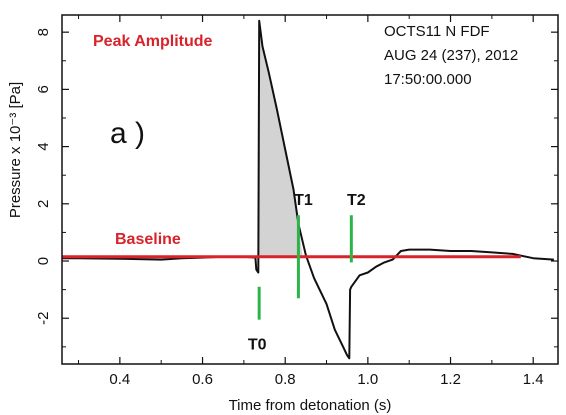 The image size is (566, 415). Describe the element at coordinates (127, 133) in the screenshot. I see `panel-label: a )` at that location.